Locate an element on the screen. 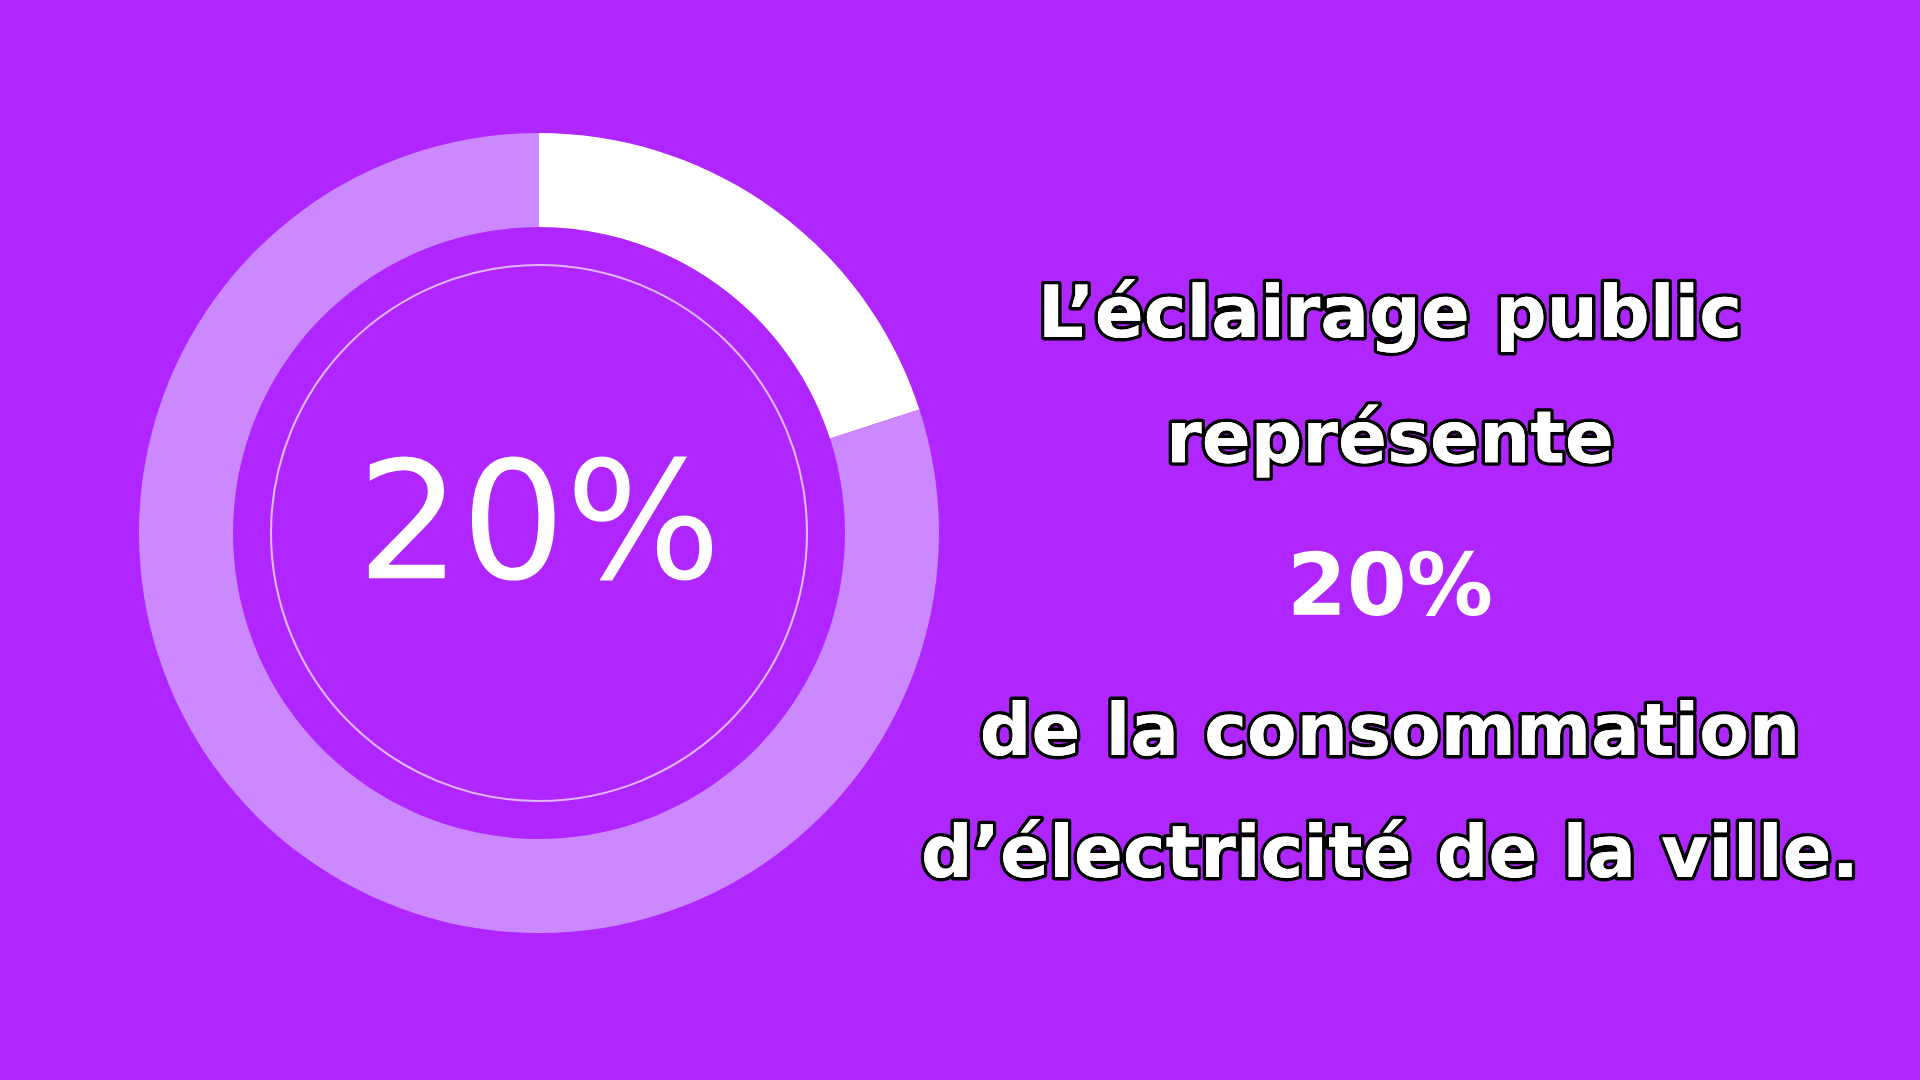  text: L’éclairage public is located at coordinates (1391, 316).